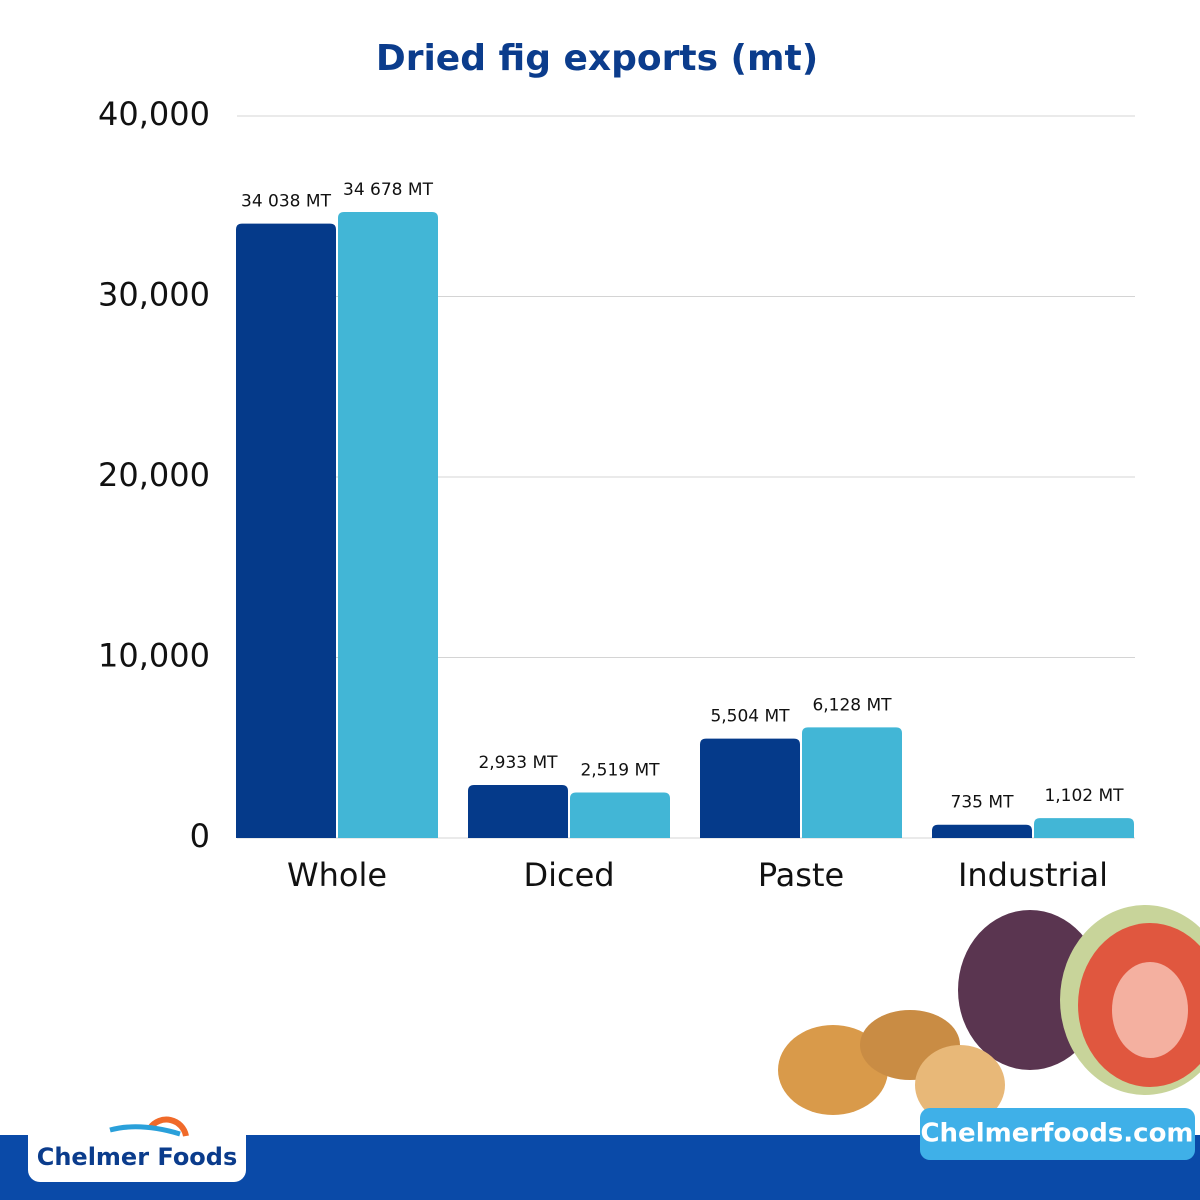  I want to click on x-tick-label: Diced, so click(568, 875).